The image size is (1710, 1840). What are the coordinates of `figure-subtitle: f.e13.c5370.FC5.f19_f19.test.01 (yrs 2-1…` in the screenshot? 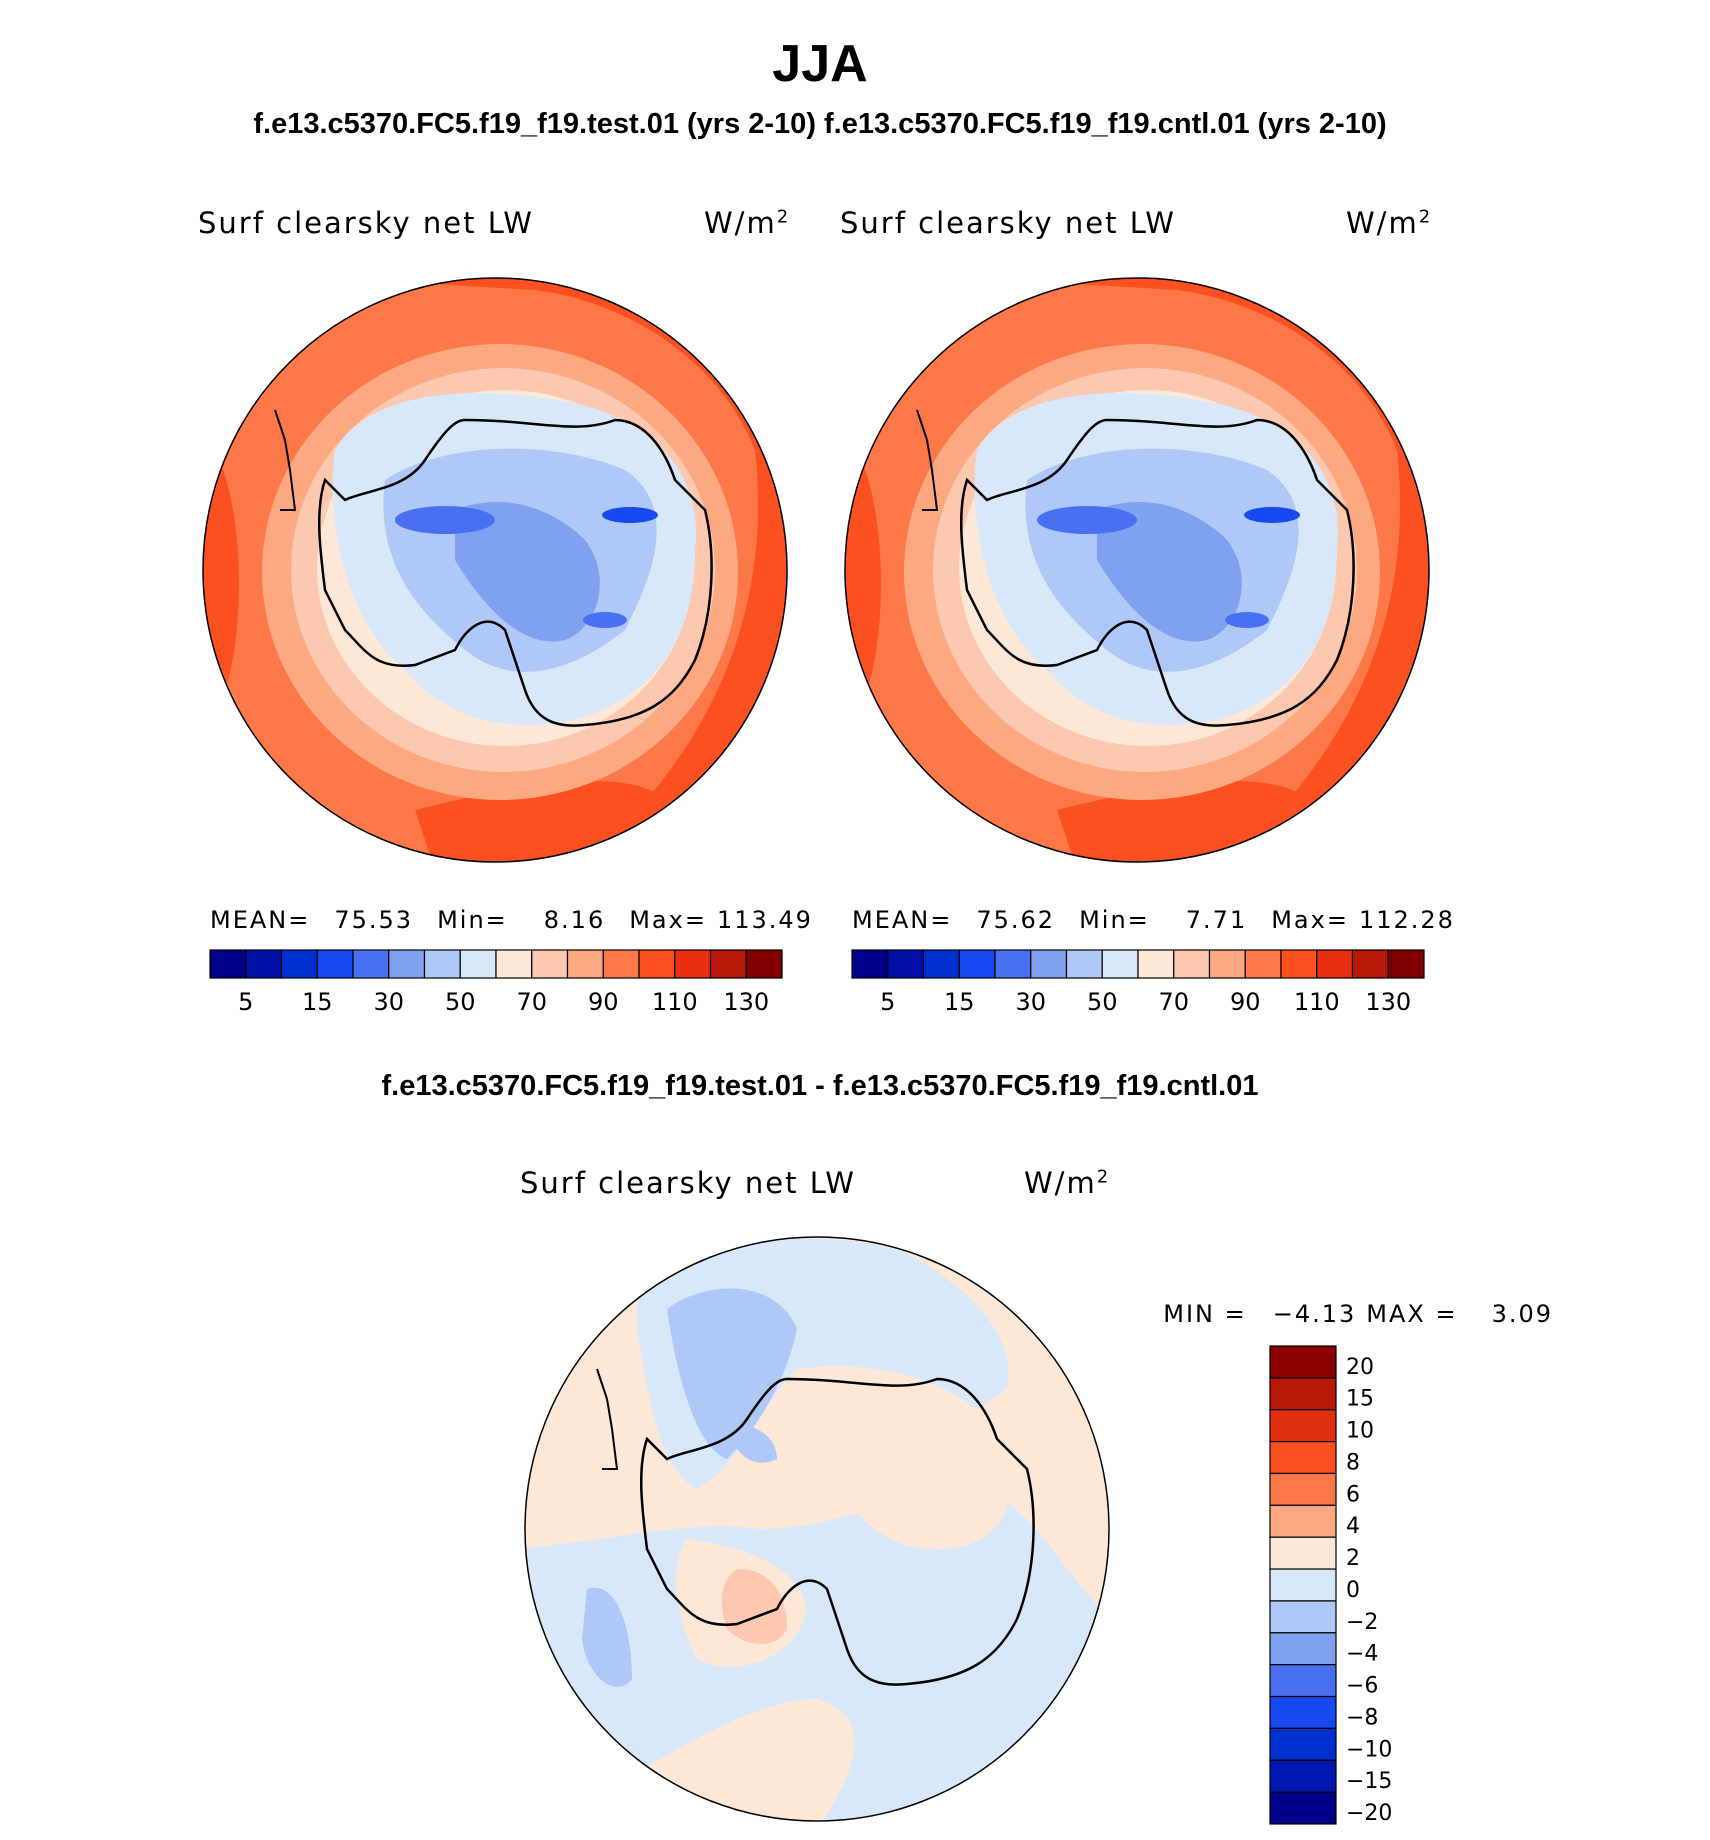 It's located at (820, 124).